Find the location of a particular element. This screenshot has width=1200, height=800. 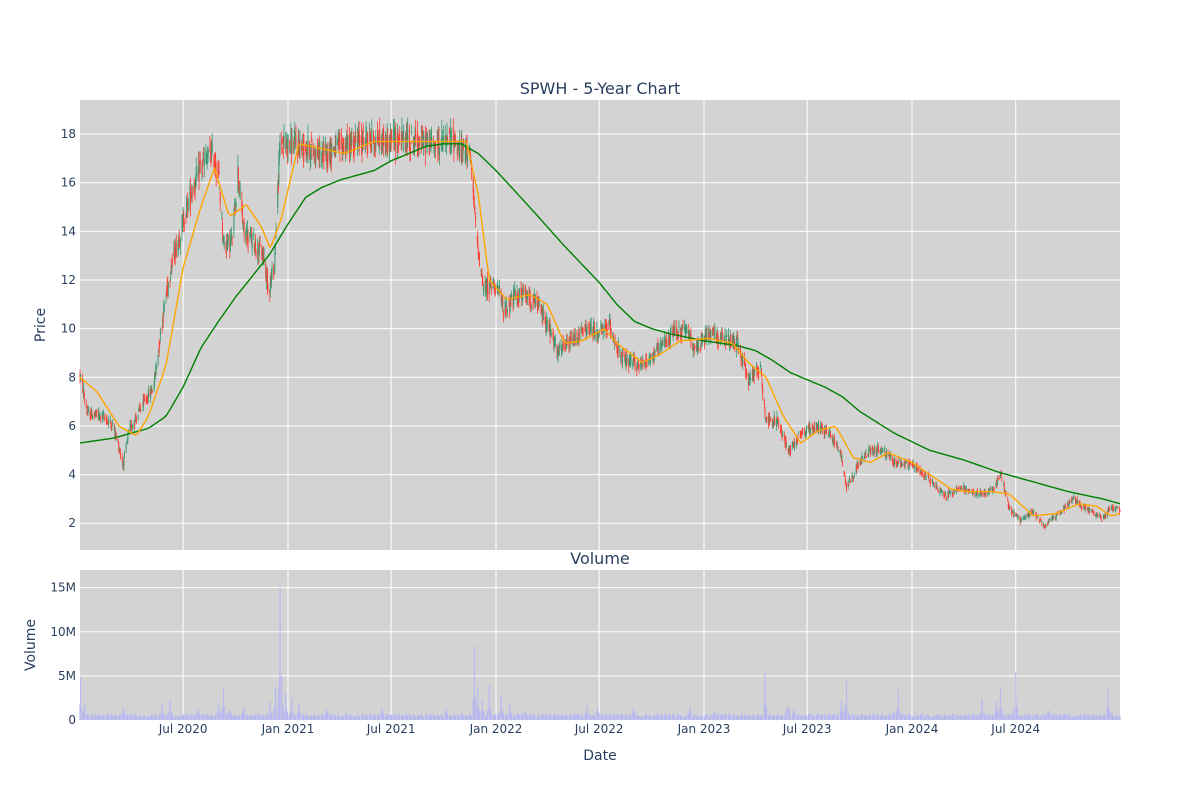

price-tick-label: 16 is located at coordinates (68, 183).